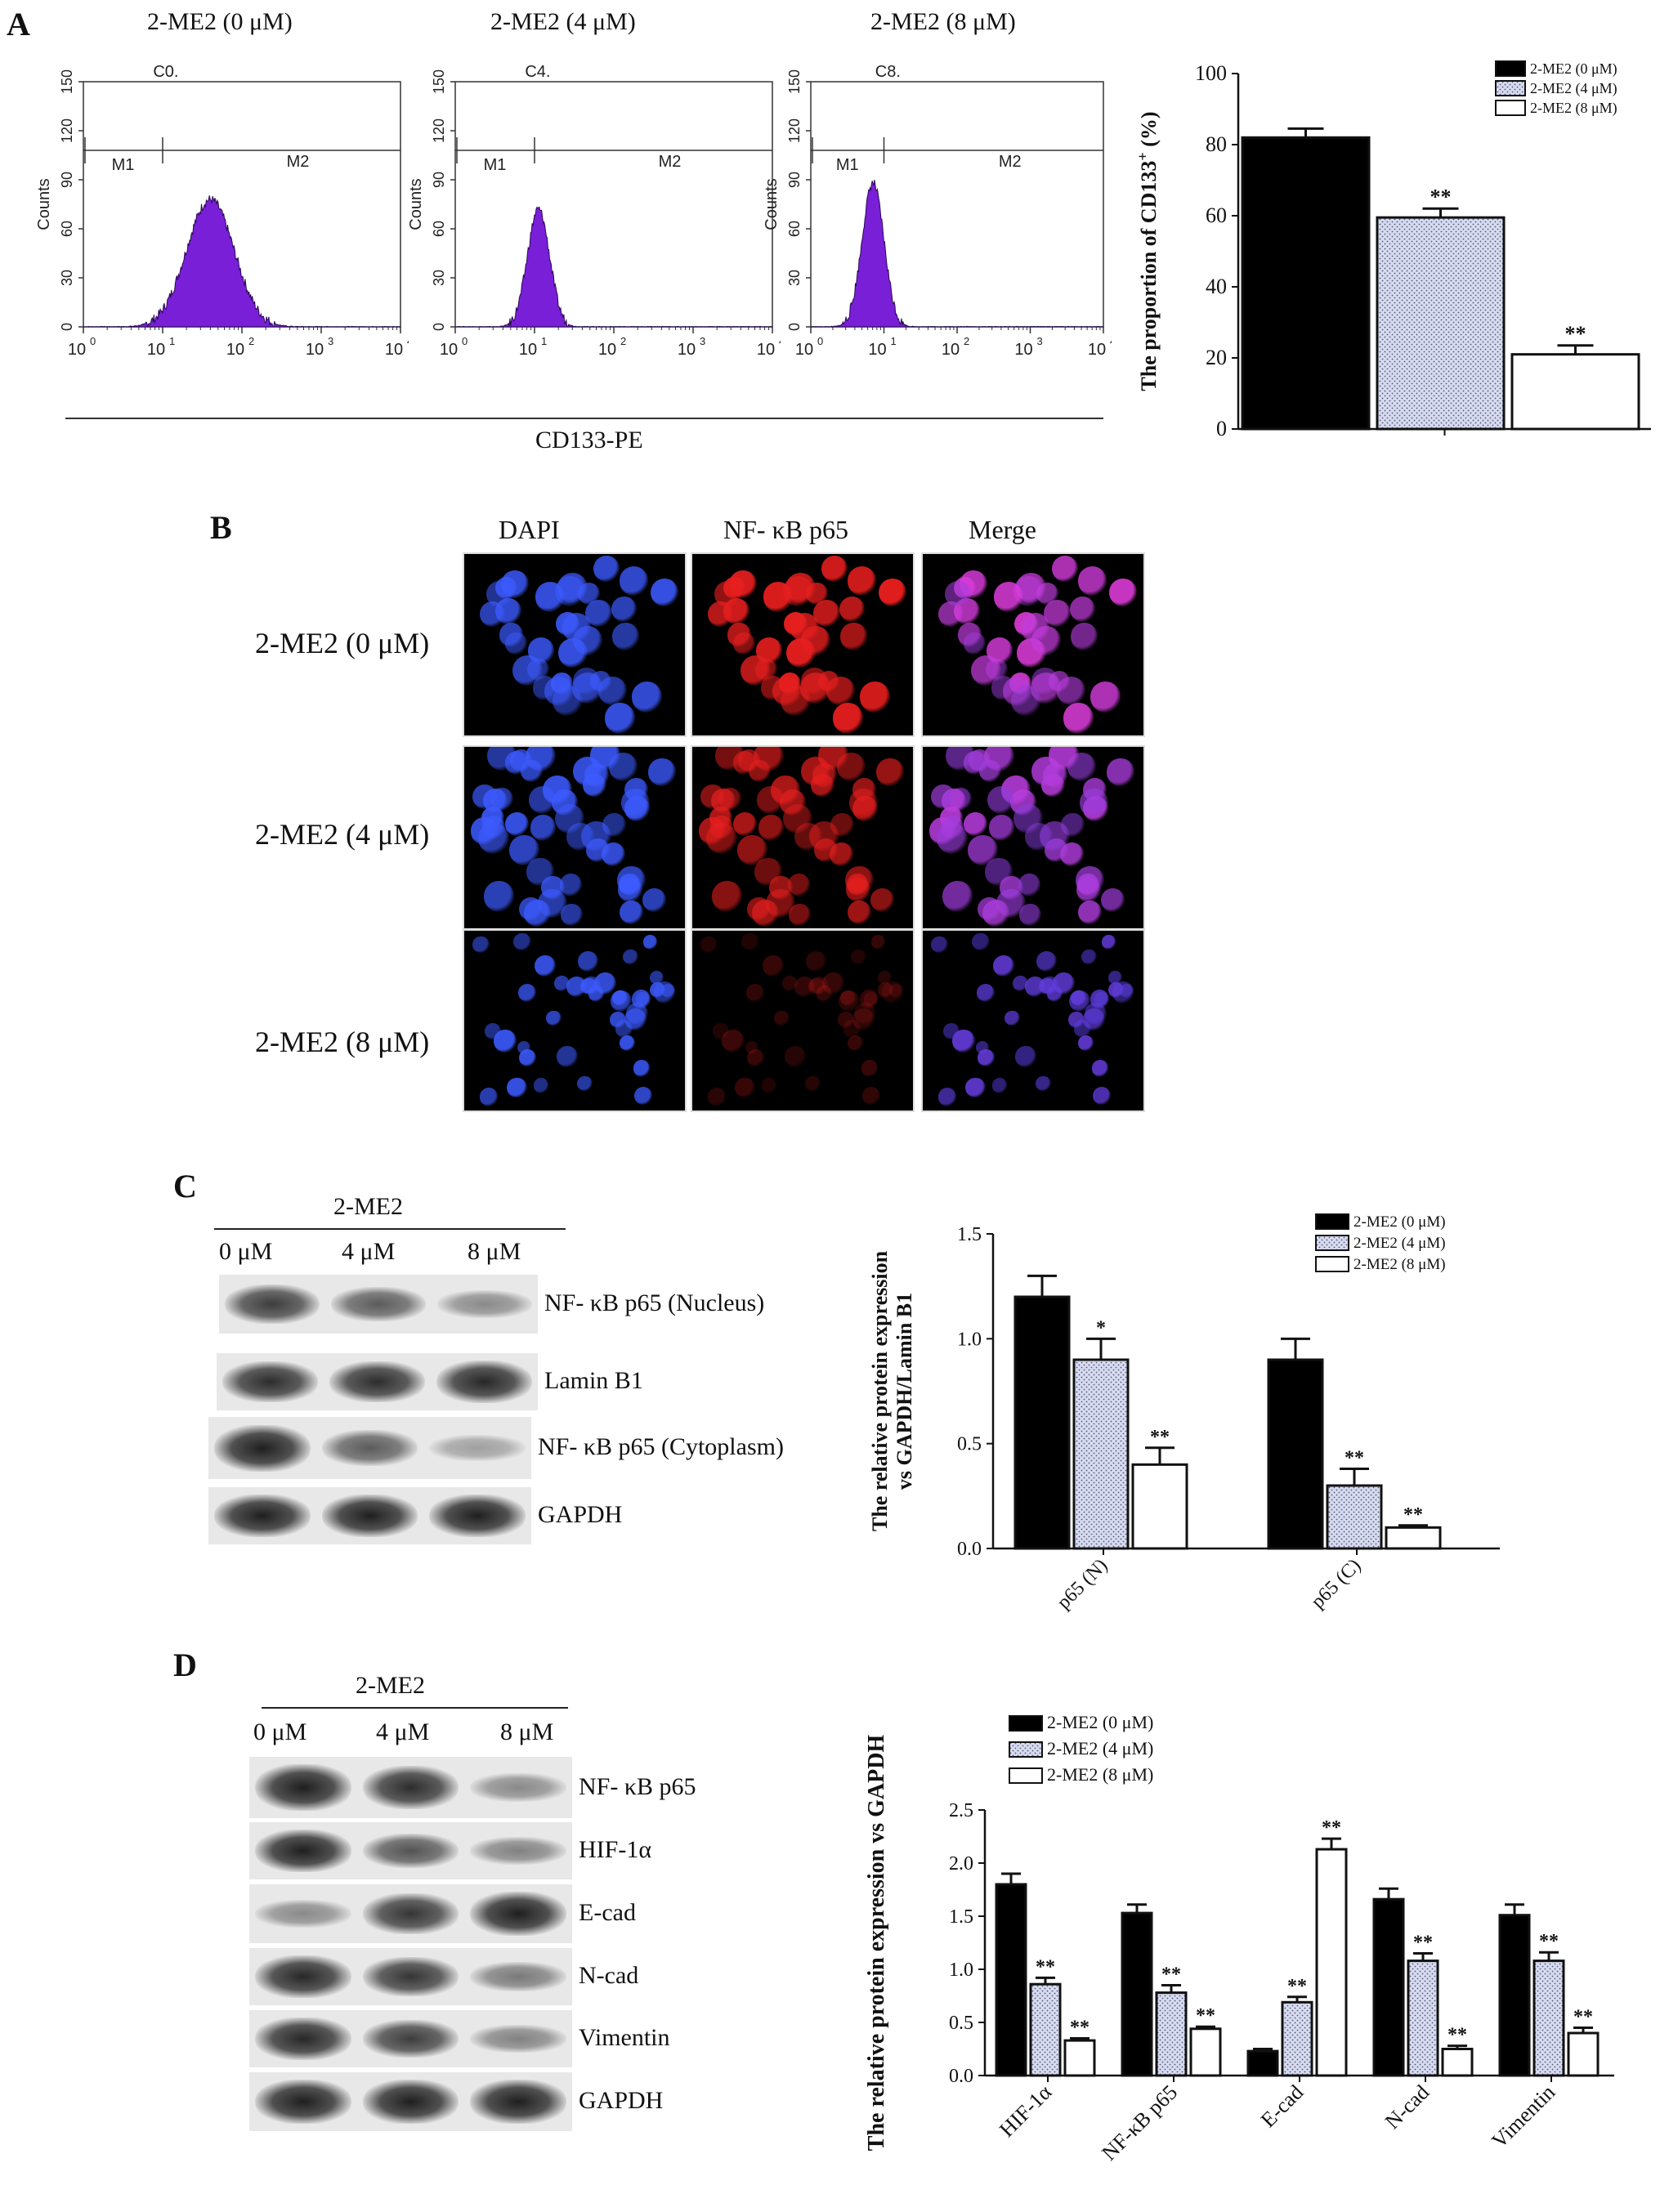 The width and height of the screenshot is (1660, 2212). What do you see at coordinates (961, 2076) in the screenshot?
I see `y-tick-label: 0.0` at bounding box center [961, 2076].